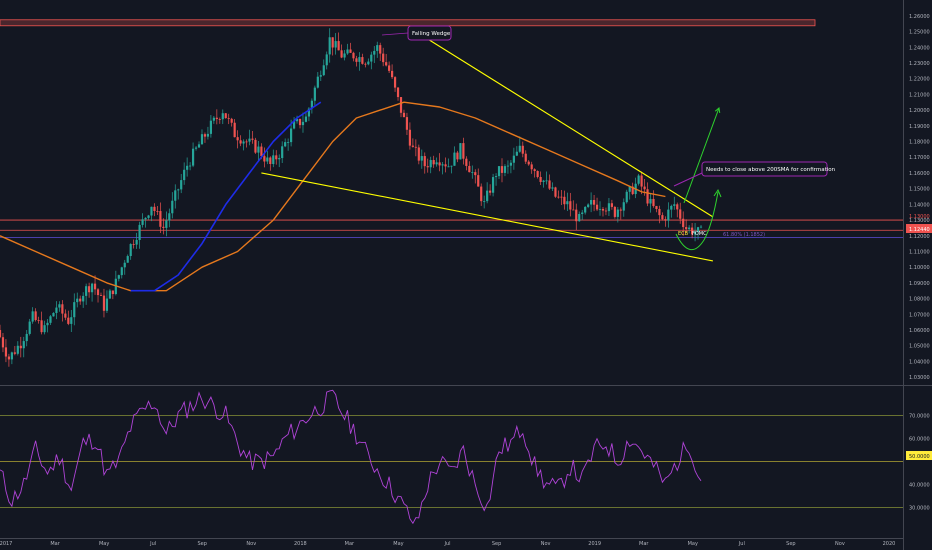  I want to click on price-tick-label: 1.10000, so click(919, 268).